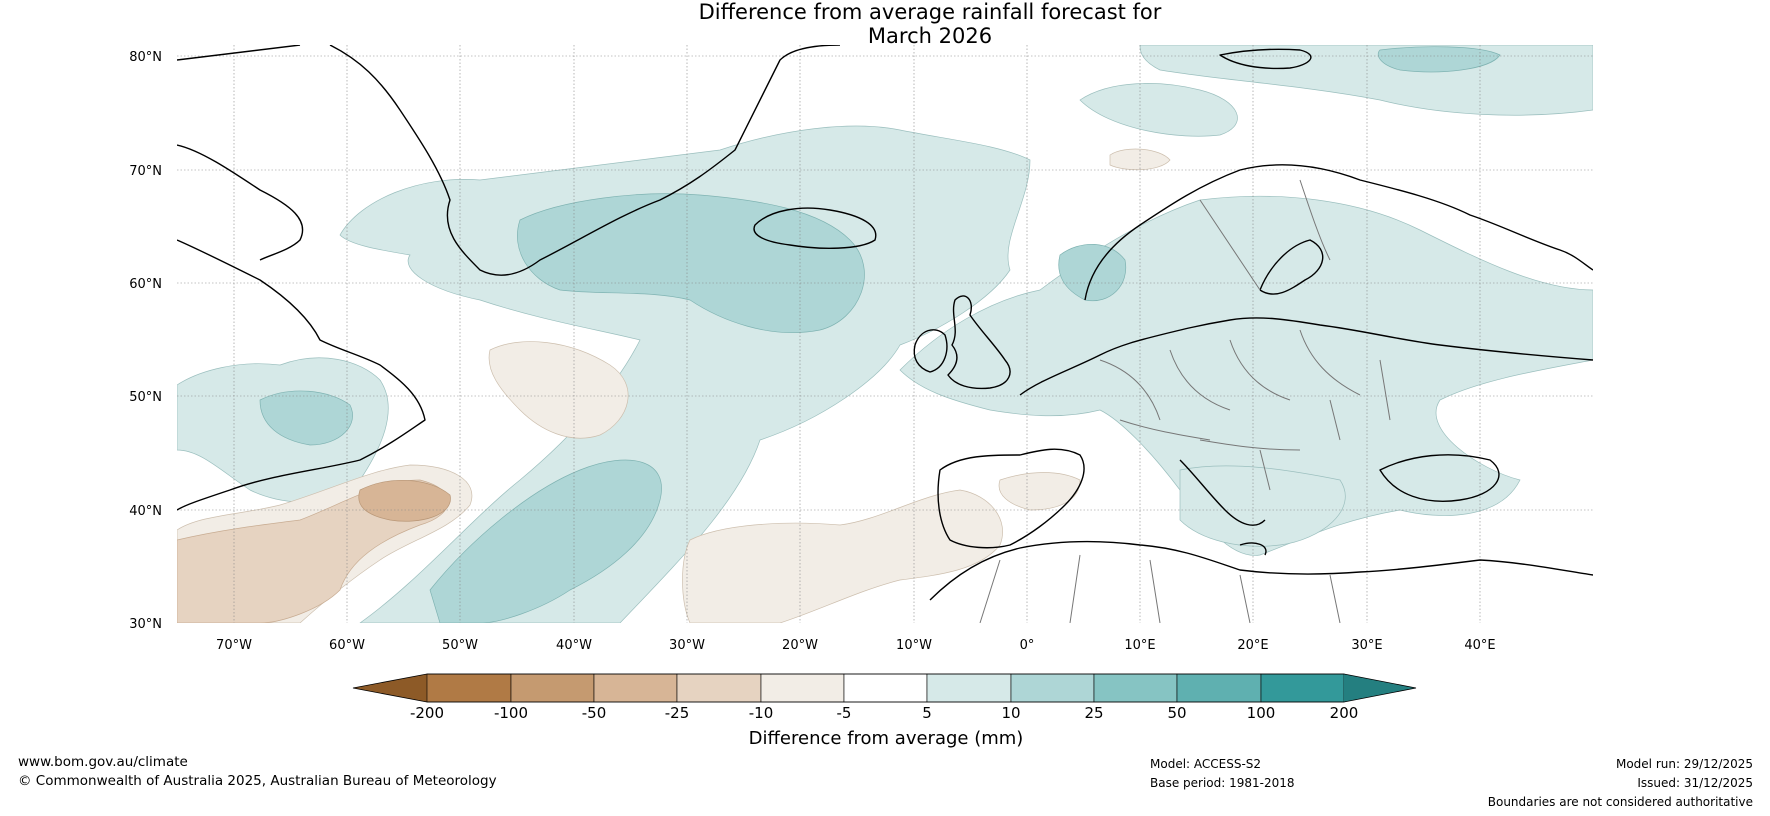  I want to click on lon-label-20w: 20°W, so click(800, 645).